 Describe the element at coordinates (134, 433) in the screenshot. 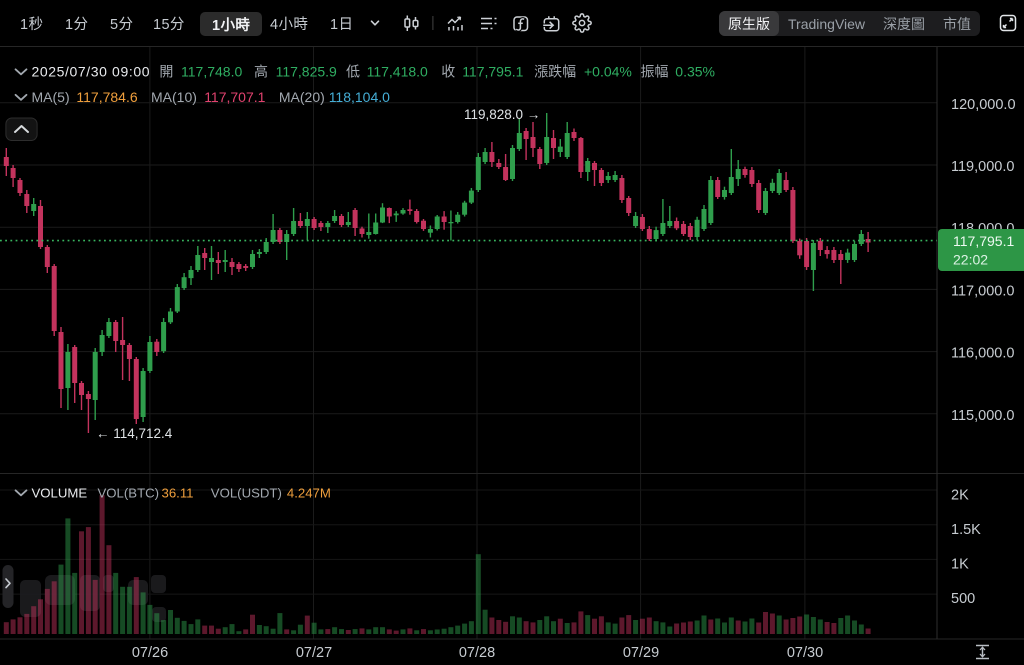

I see `svg-text: ← 114,712.4` at that location.